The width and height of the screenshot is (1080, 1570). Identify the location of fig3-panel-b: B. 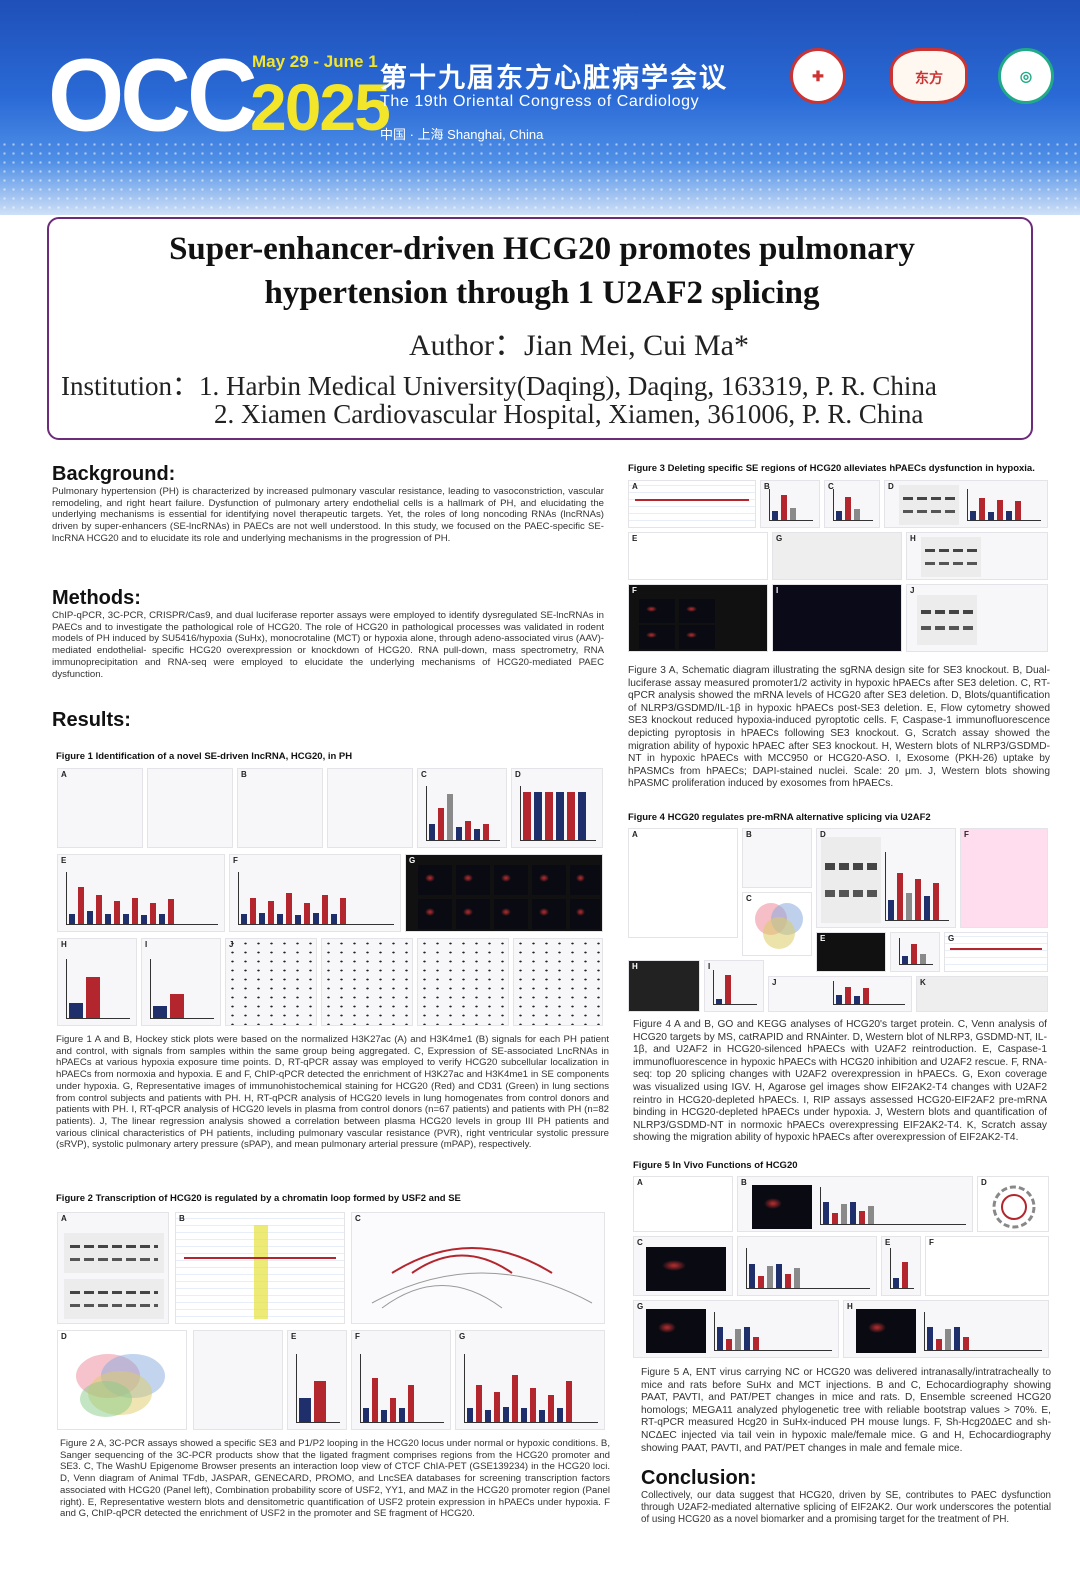
(790, 504).